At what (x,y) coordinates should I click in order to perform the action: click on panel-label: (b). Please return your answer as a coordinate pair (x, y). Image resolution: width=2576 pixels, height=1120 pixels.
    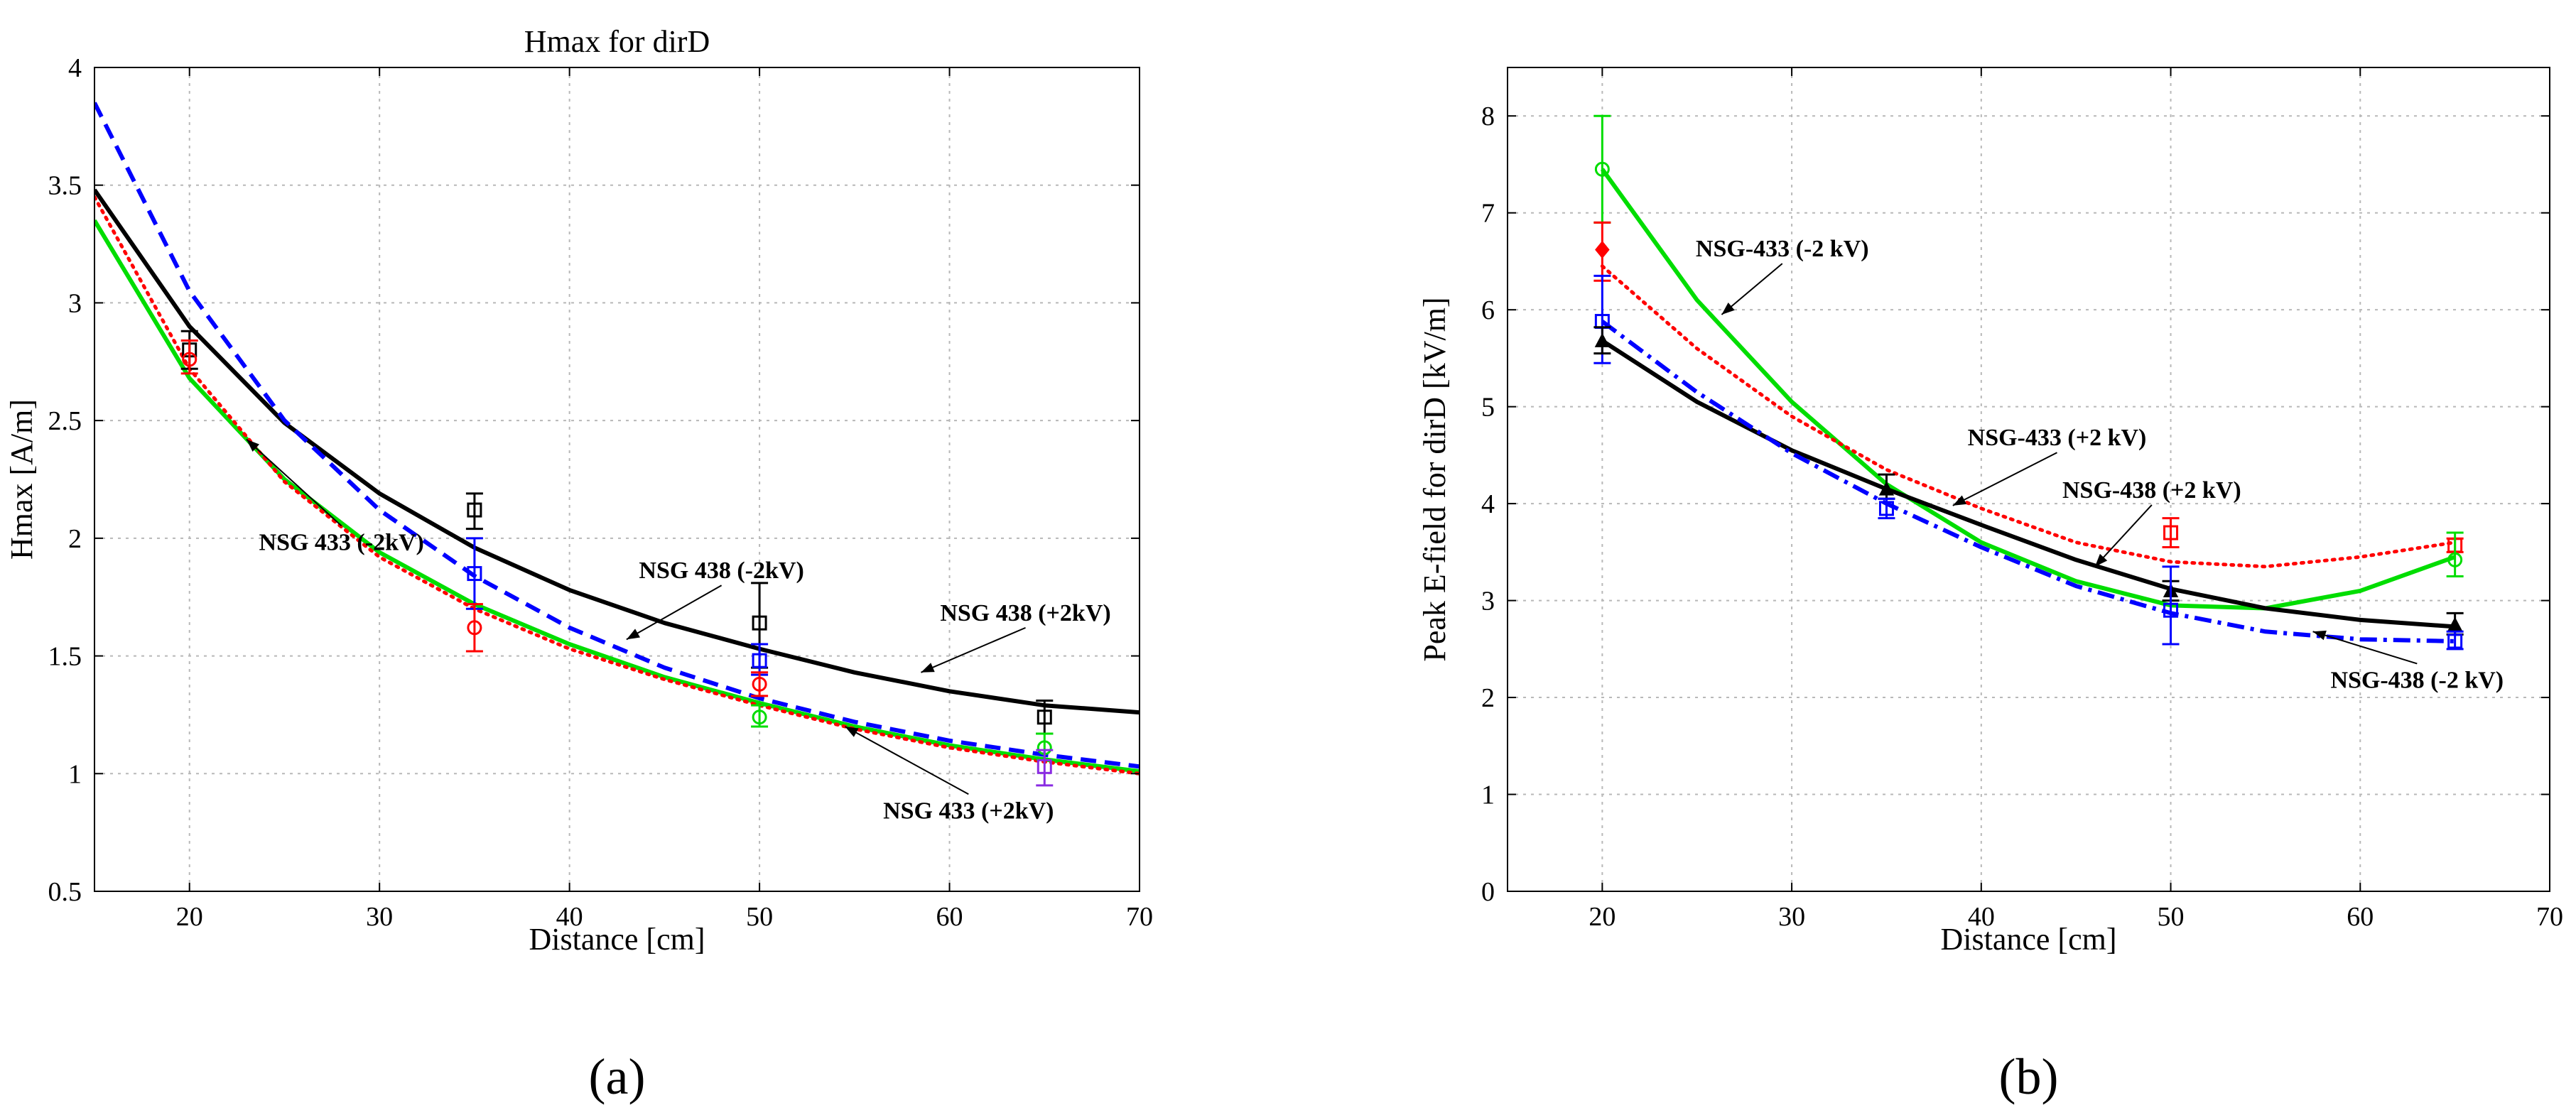
    Looking at the image, I should click on (2029, 1076).